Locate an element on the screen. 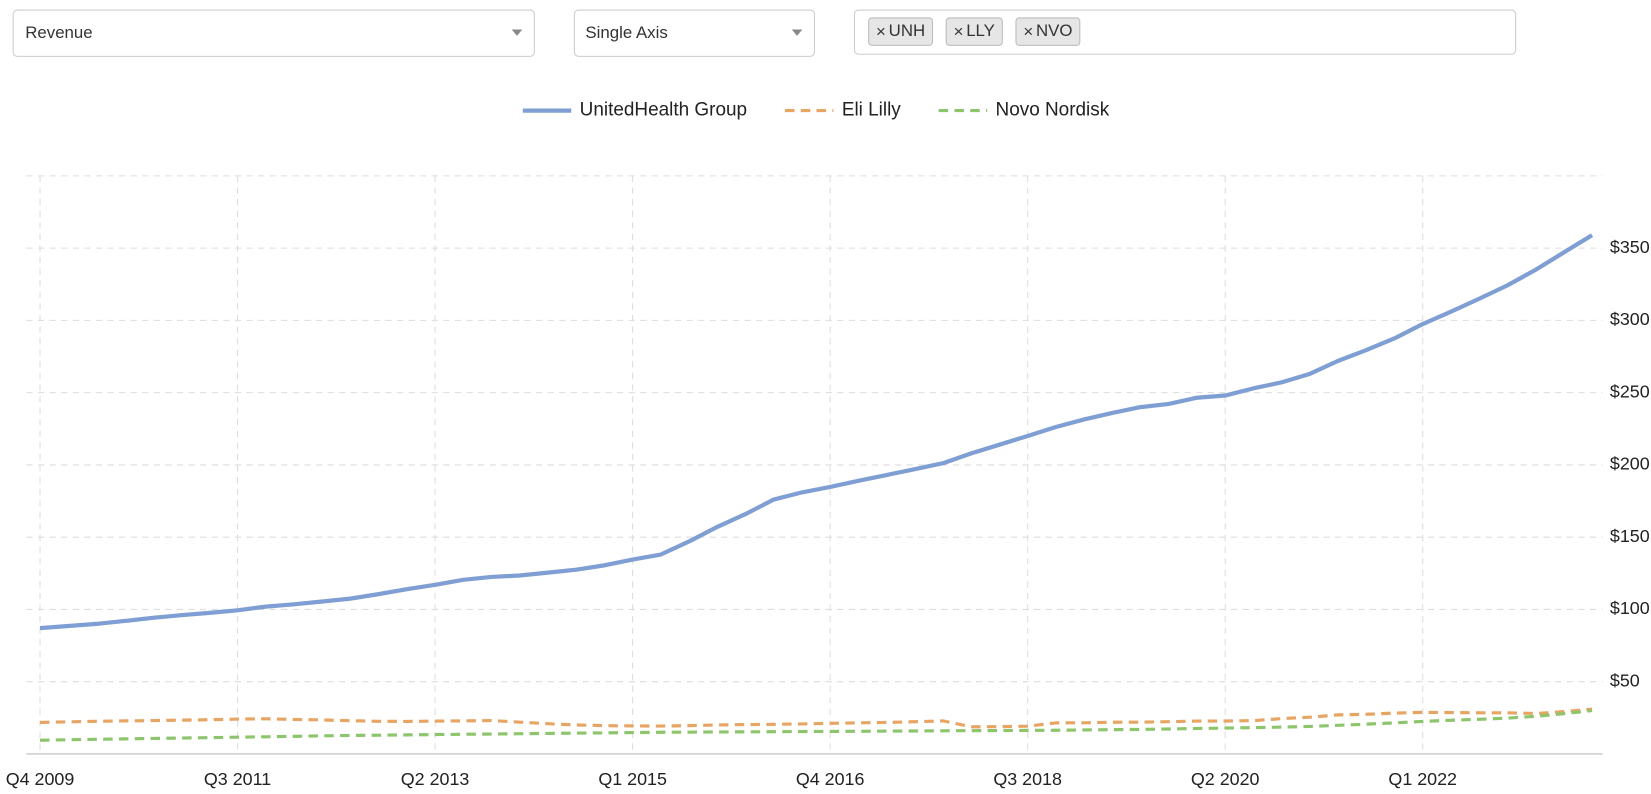 The height and width of the screenshot is (794, 1651). y-tick-label: $350 is located at coordinates (1630, 247).